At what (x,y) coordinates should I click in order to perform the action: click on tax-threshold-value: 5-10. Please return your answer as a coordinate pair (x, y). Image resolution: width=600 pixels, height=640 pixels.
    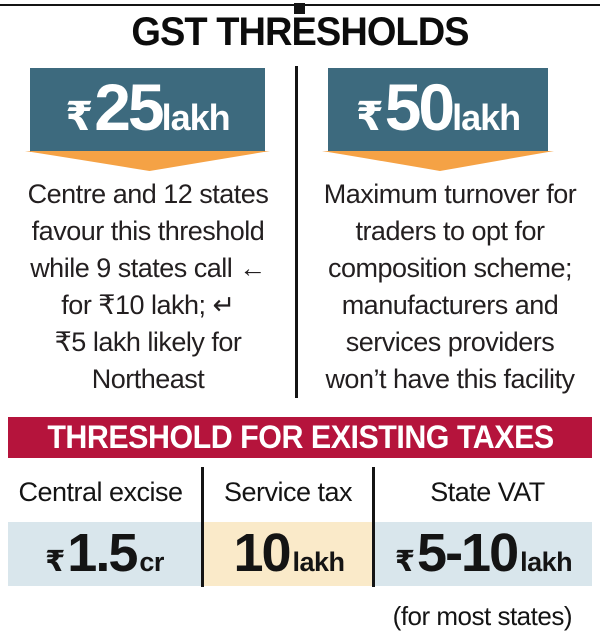
    Looking at the image, I should click on (468, 553).